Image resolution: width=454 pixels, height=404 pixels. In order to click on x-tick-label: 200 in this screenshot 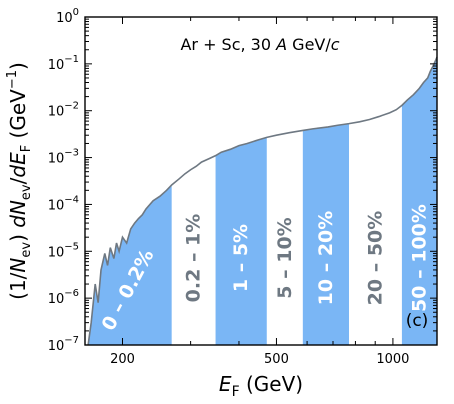, I will do `click(122, 359)`.